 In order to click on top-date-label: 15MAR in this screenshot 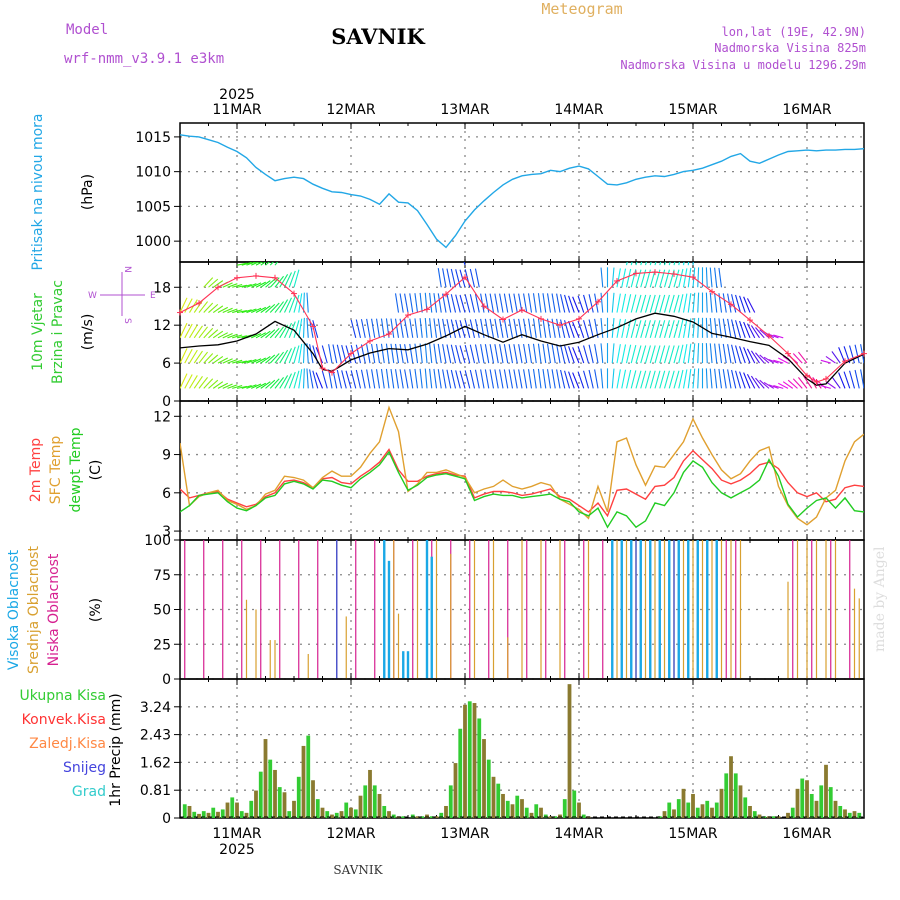, I will do `click(692, 110)`.